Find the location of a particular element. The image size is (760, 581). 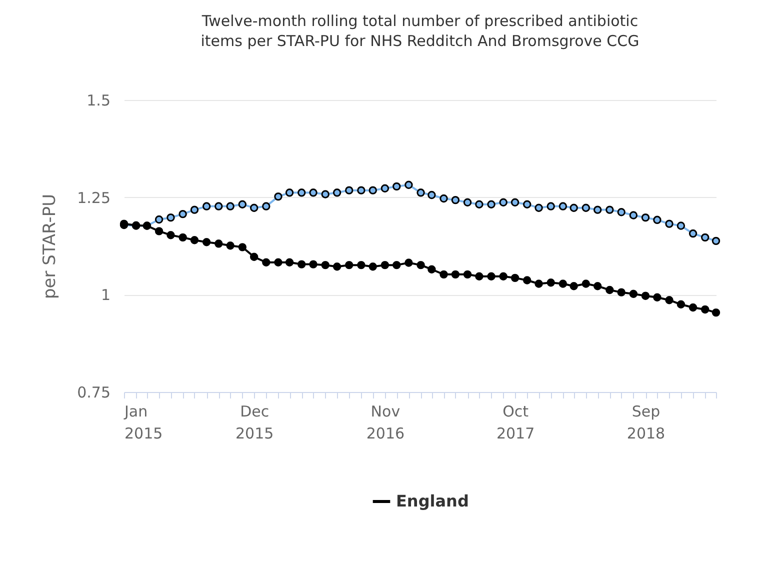

y-tick-label: 1.25 is located at coordinates (93, 197).